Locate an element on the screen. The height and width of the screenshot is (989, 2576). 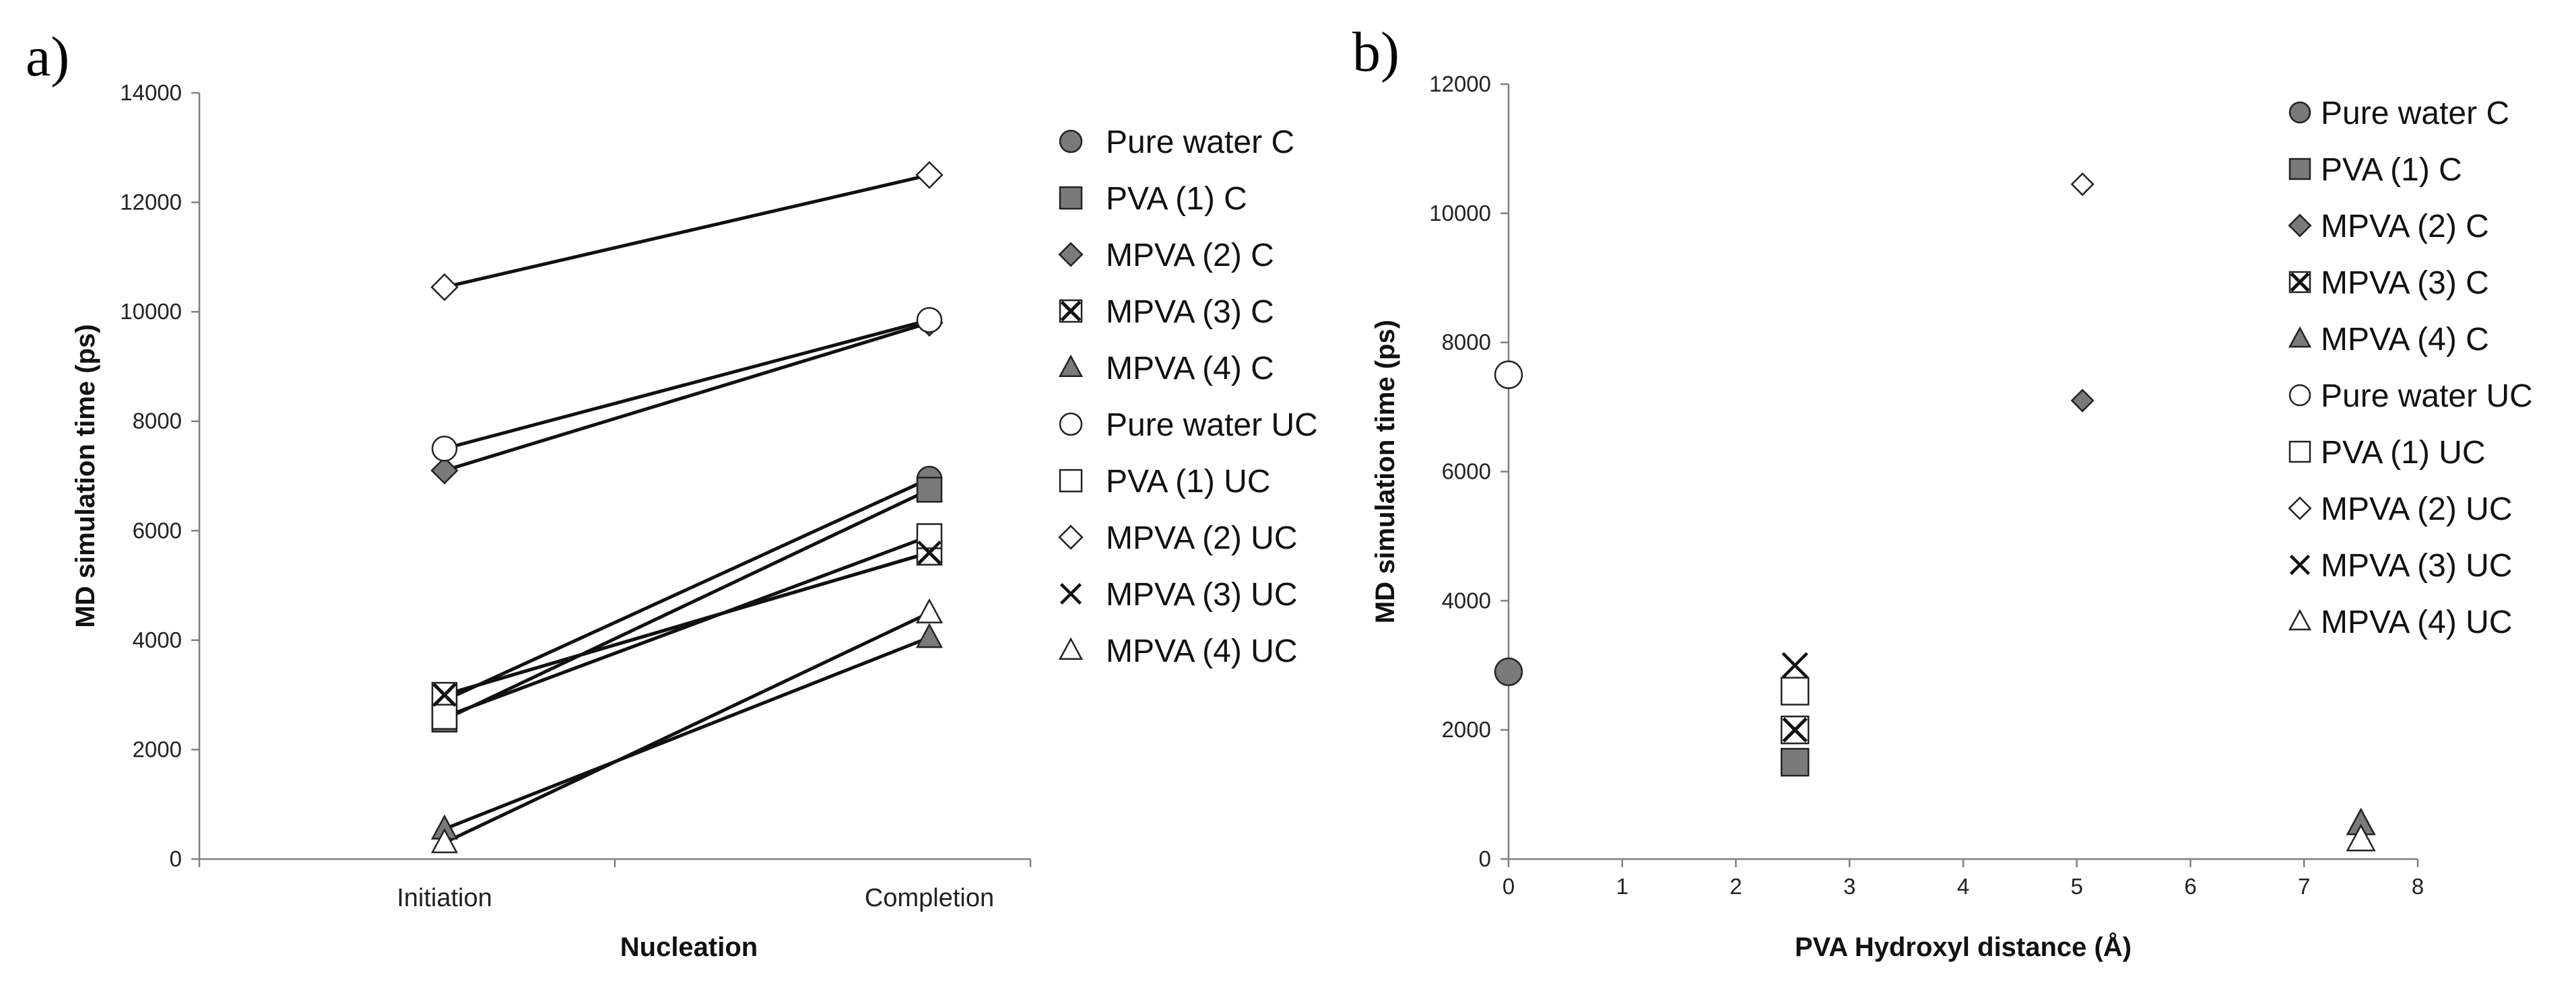
chart-b-y-tick-label: 10000 is located at coordinates (1460, 213).